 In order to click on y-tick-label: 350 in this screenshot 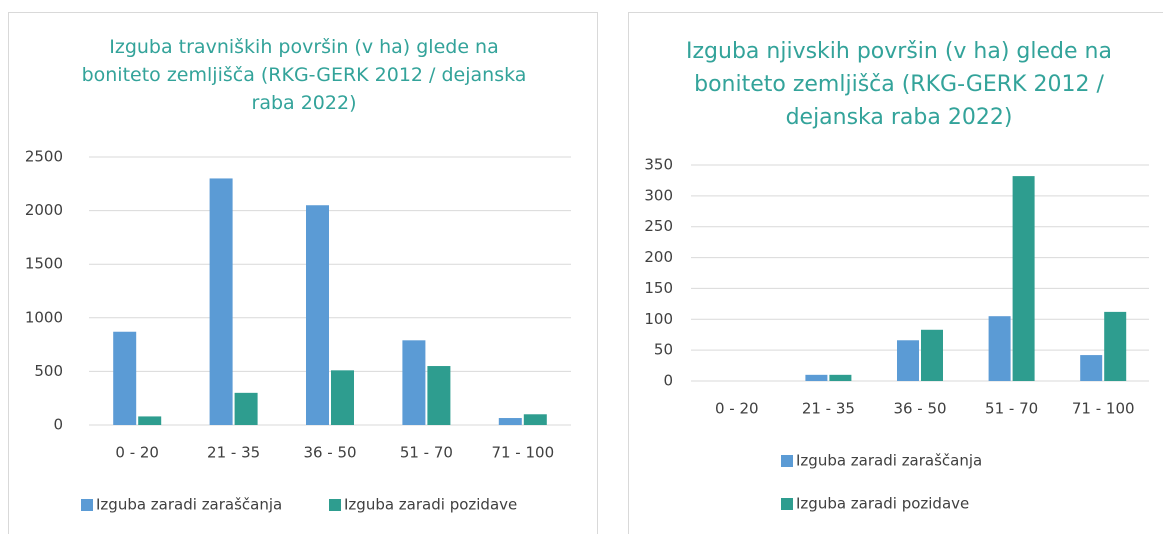, I will do `click(658, 165)`.